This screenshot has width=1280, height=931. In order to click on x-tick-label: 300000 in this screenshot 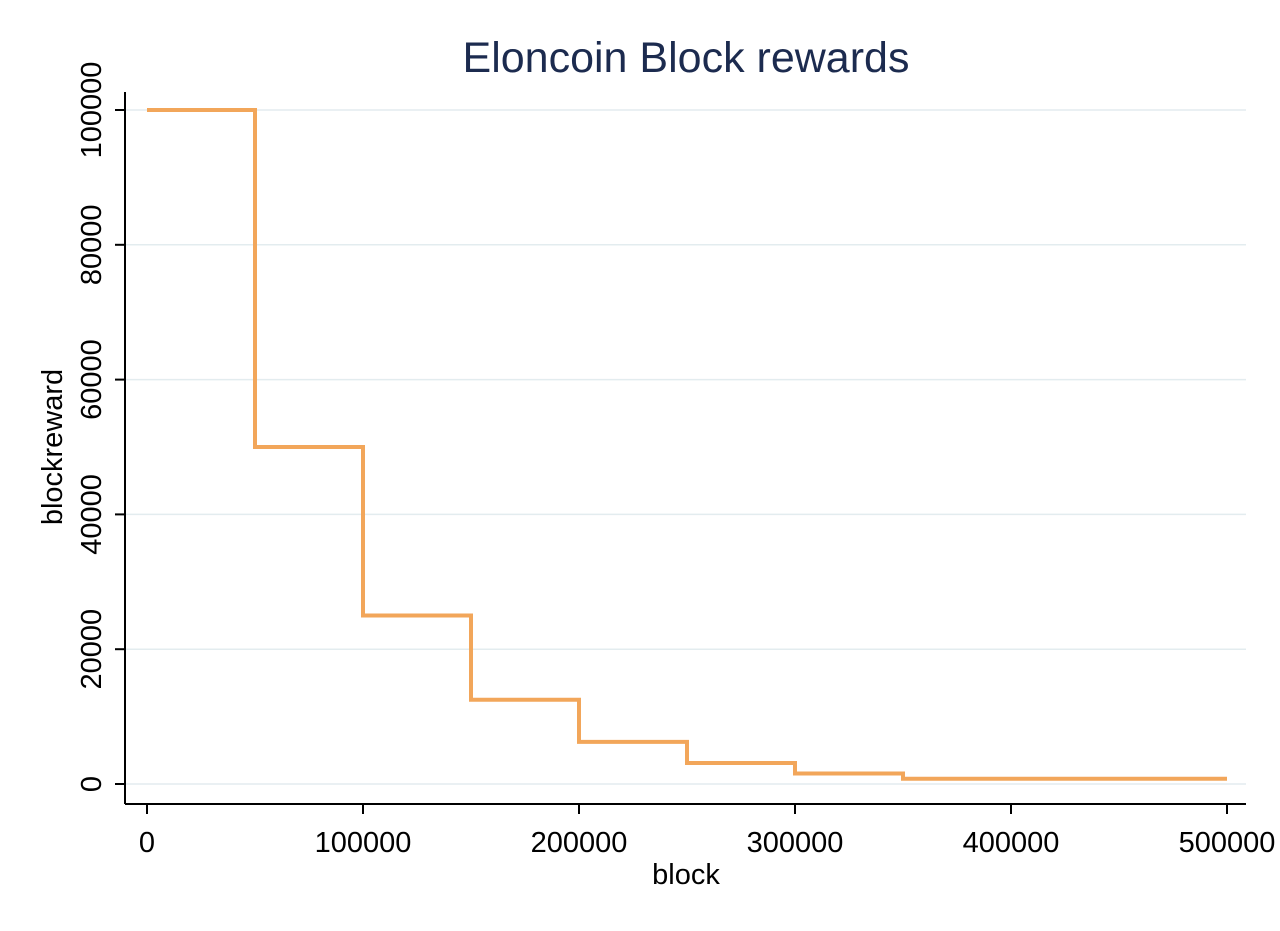, I will do `click(795, 843)`.